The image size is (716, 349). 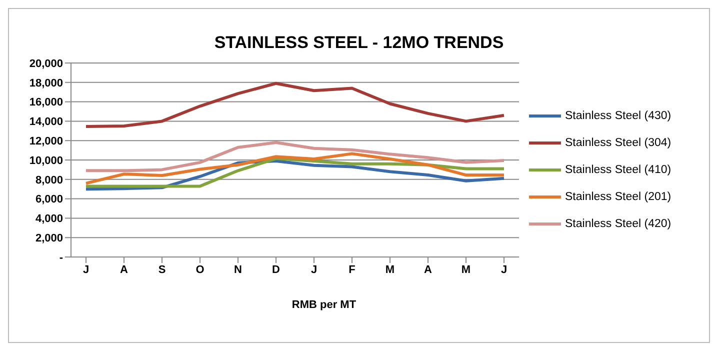 I want to click on y-tick-label: 14,000, so click(x=46, y=122).